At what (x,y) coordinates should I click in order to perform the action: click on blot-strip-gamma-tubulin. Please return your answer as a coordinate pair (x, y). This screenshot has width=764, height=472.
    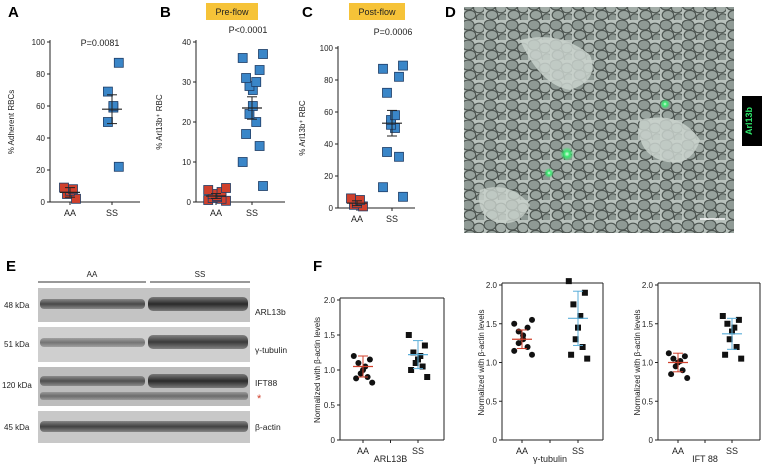
    Looking at the image, I should click on (144, 344).